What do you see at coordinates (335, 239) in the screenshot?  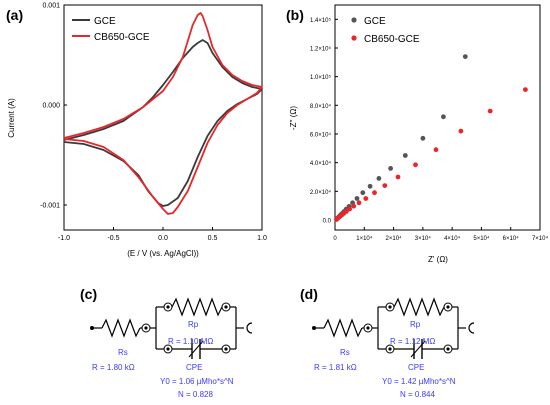 I see `nyquist-xtick-label: 0` at bounding box center [335, 239].